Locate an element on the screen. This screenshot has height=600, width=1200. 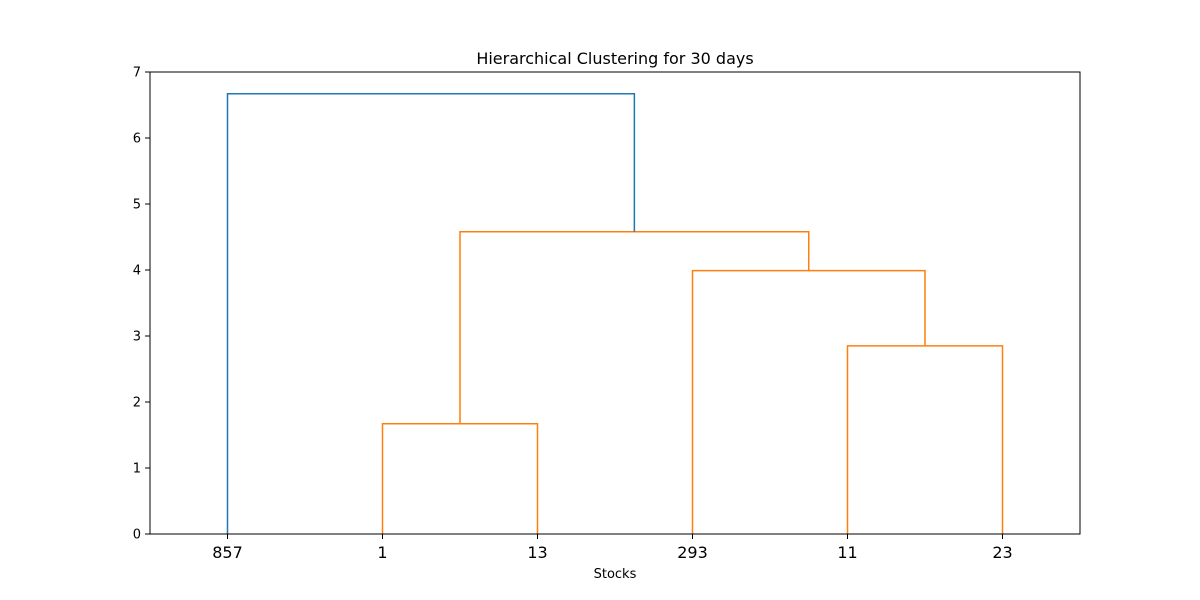
leaf-label-293: 293 is located at coordinates (692, 552).